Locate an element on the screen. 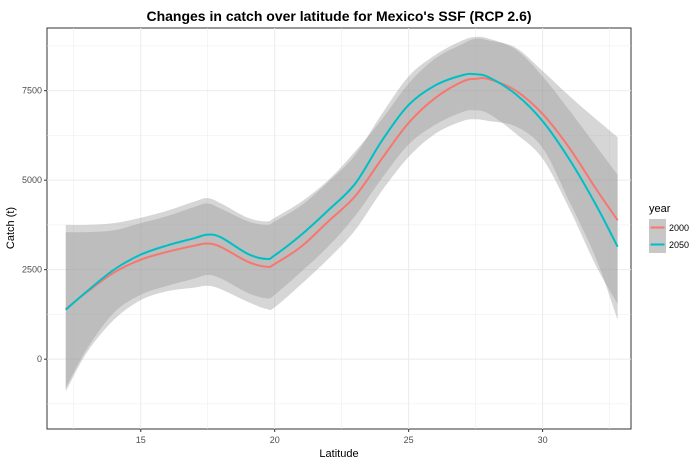 The image size is (700, 463). y-axis: 0 2500 5000 7500 is located at coordinates (34, 225).